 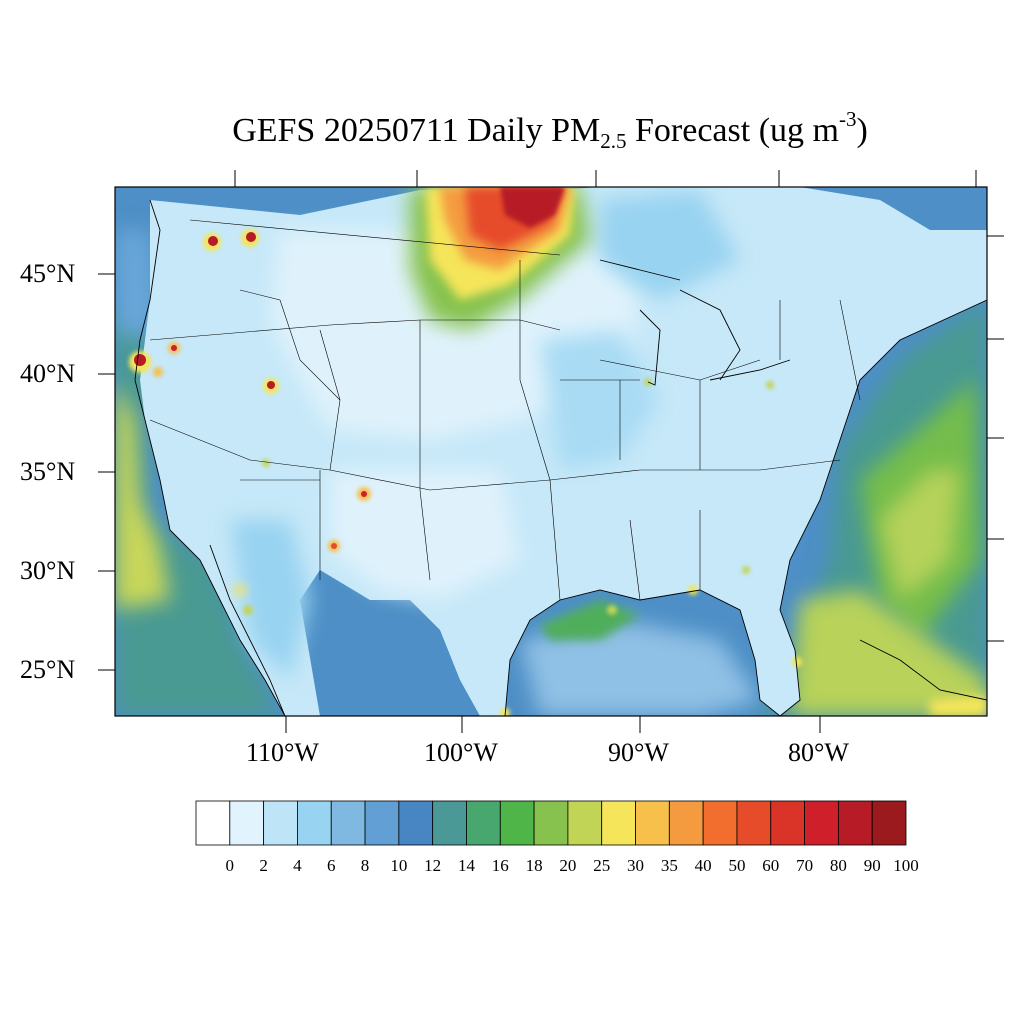 I want to click on lat-label-45n: 45°N, so click(x=48, y=273).